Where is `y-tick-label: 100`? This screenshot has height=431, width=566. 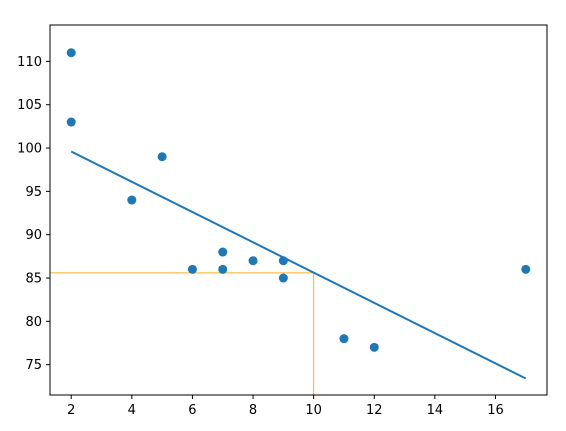 y-tick-label: 100 is located at coordinates (29, 149).